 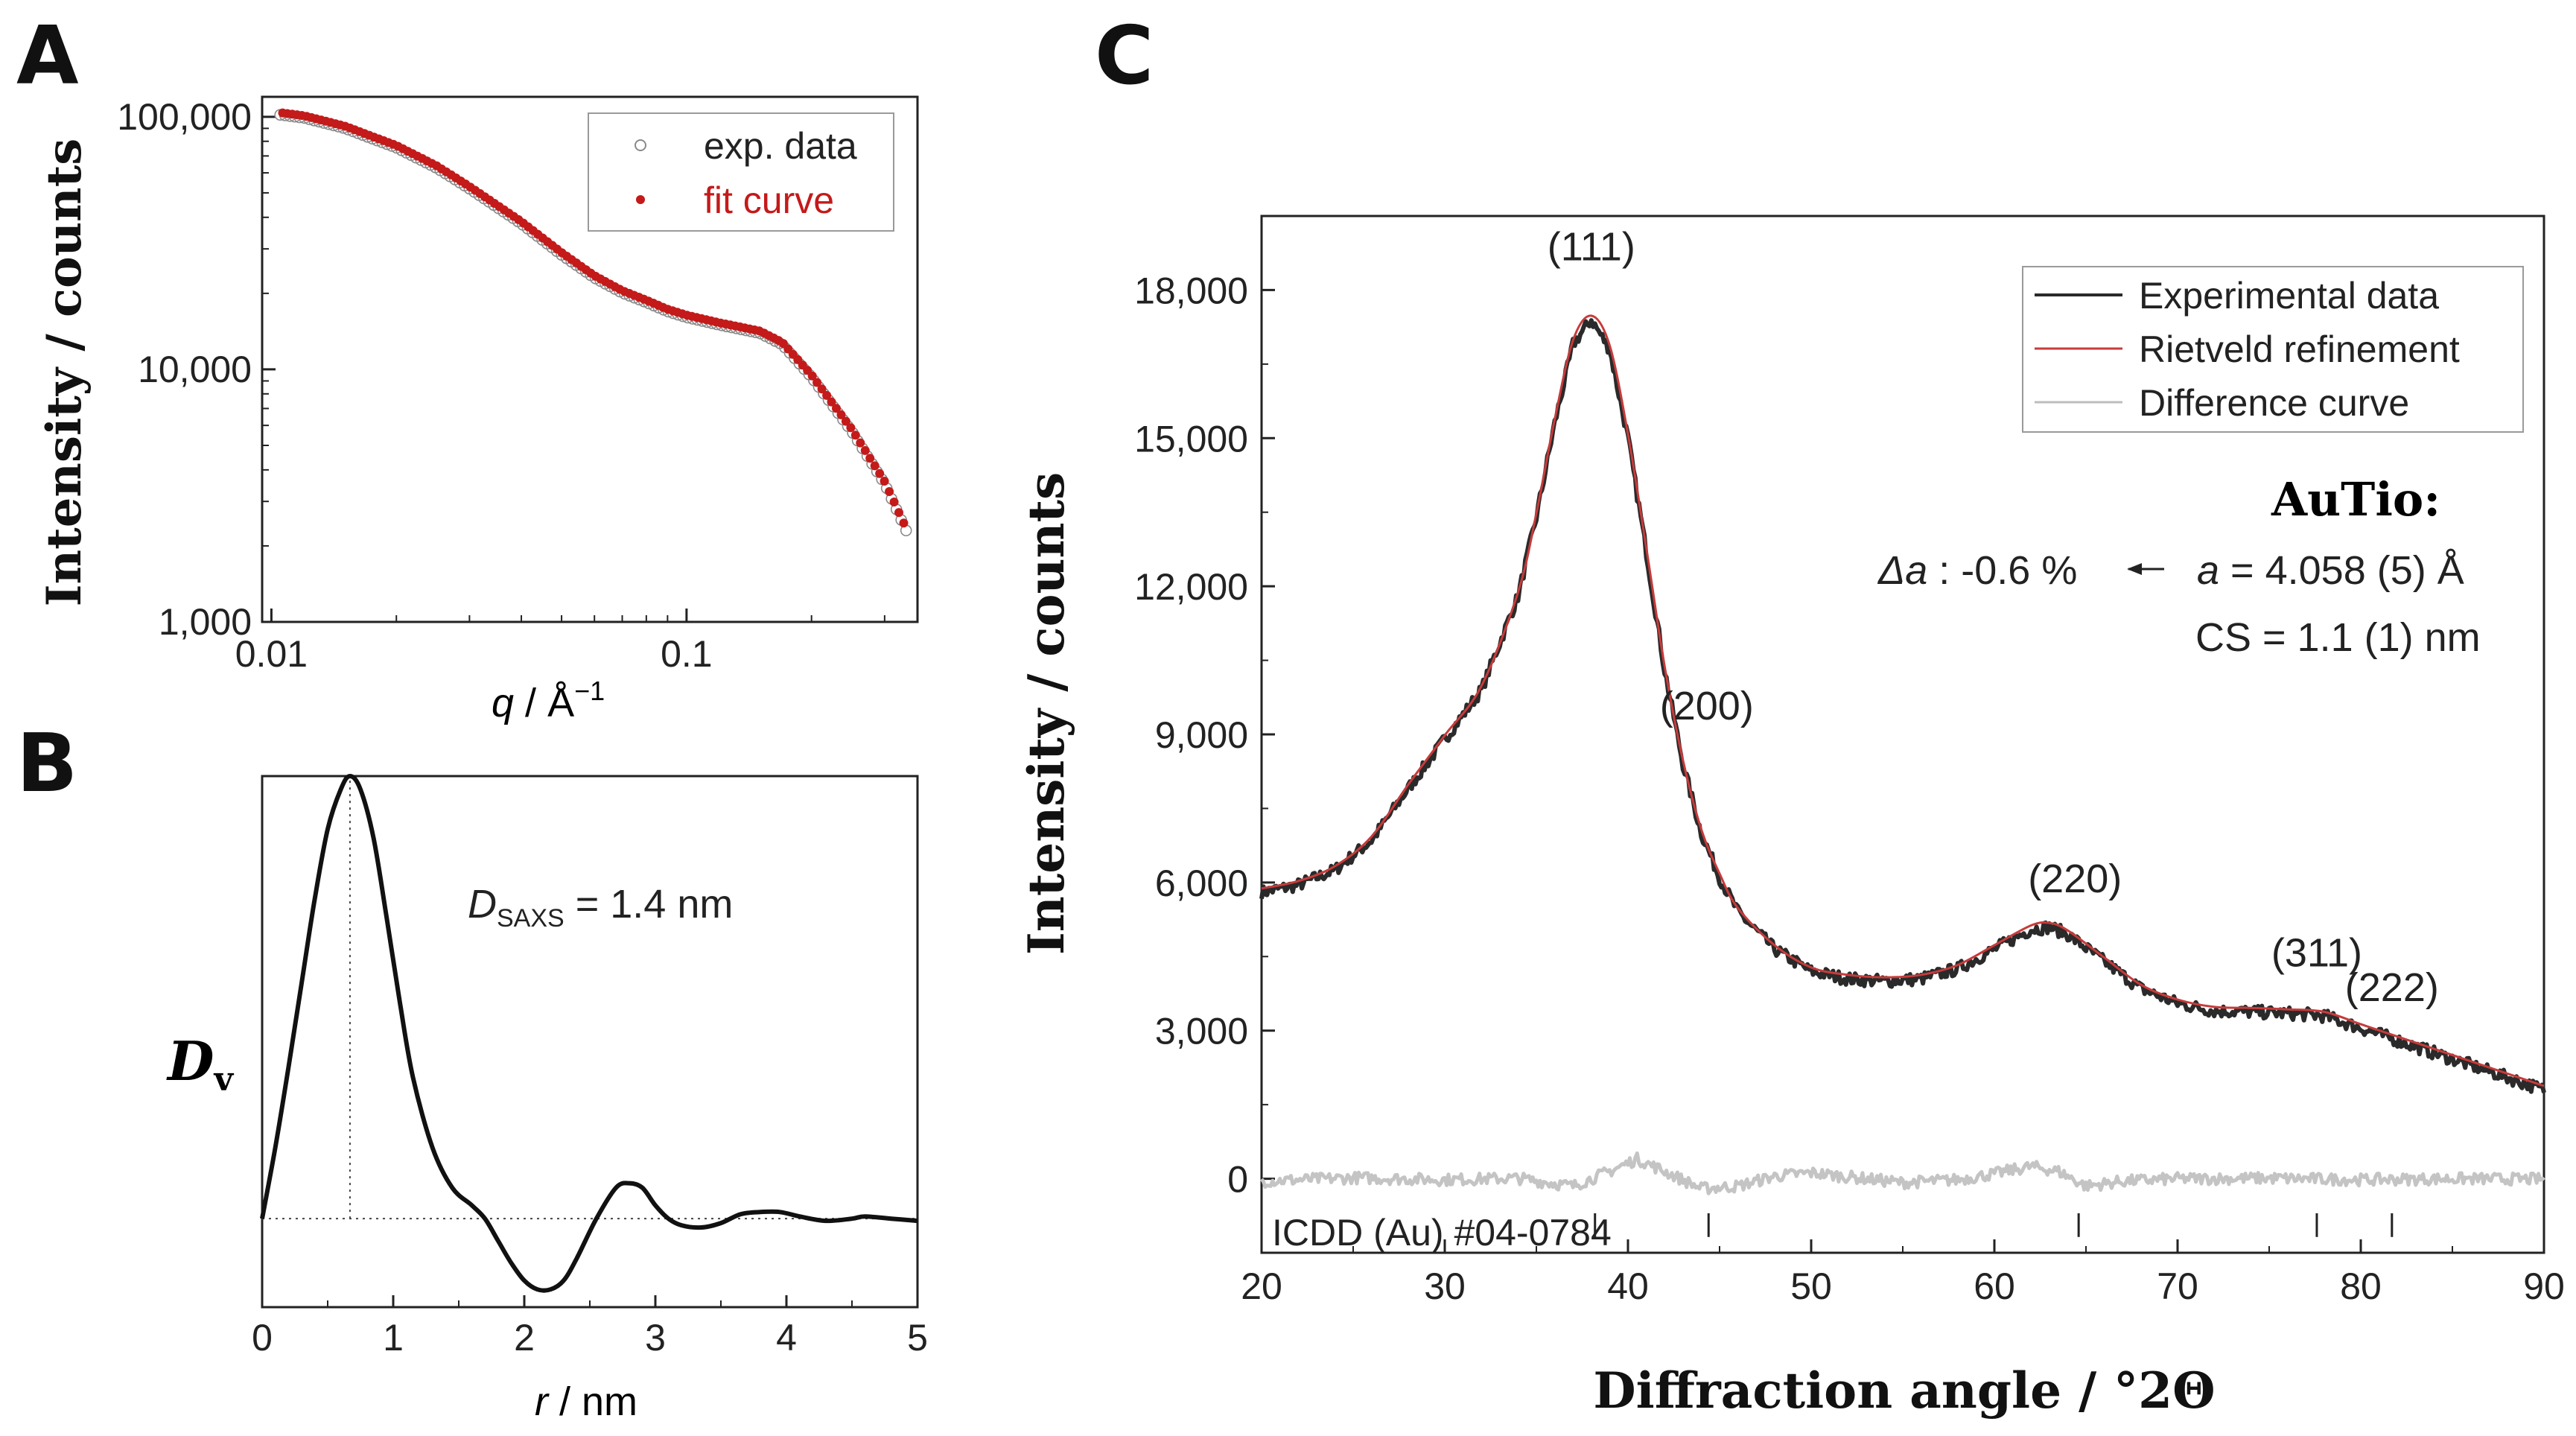 I want to click on chart-c-y-tick-label: 12,000, so click(x=1191, y=587).